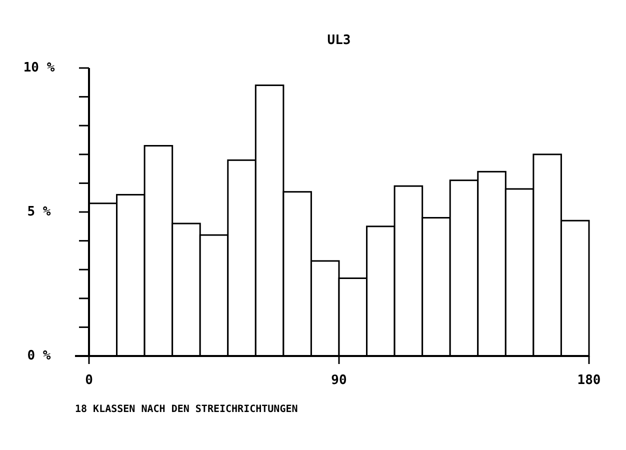 This screenshot has height=450, width=626. Describe the element at coordinates (339, 380) in the screenshot. I see `x-tick-label: 90` at that location.